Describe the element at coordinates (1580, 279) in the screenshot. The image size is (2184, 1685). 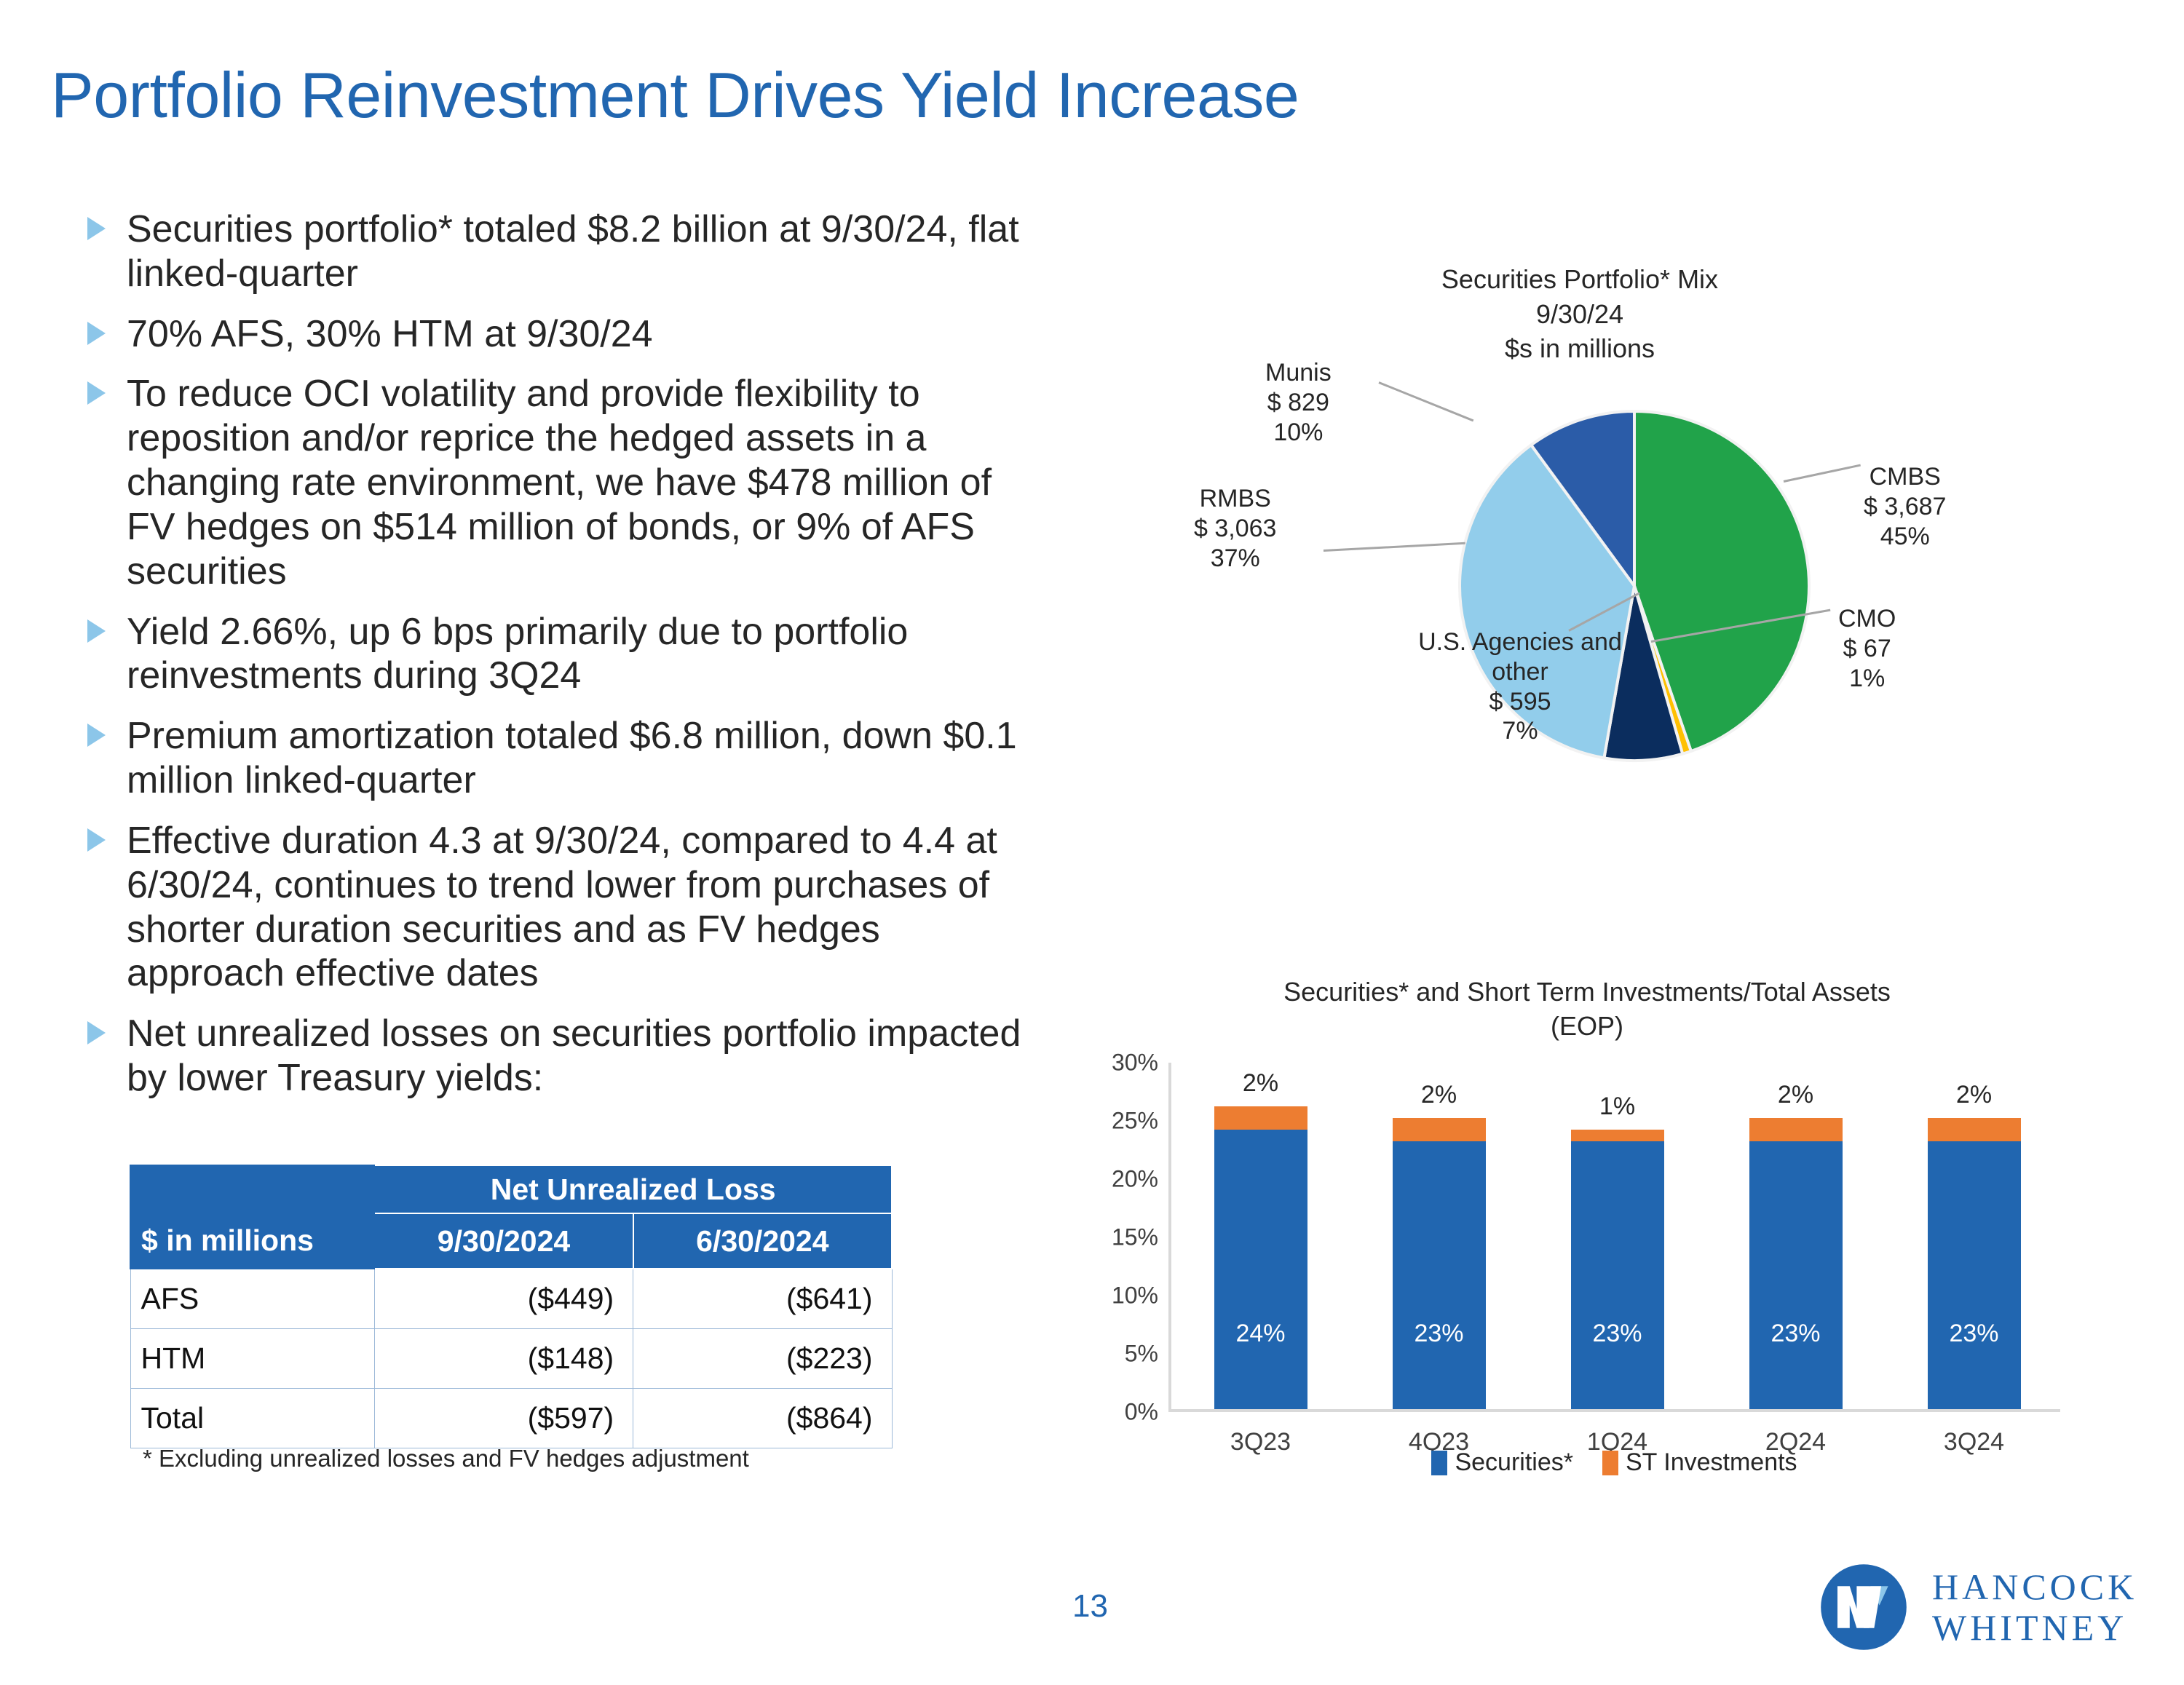
I see `pie-title-line1: Securities Portfolio* Mix` at that location.